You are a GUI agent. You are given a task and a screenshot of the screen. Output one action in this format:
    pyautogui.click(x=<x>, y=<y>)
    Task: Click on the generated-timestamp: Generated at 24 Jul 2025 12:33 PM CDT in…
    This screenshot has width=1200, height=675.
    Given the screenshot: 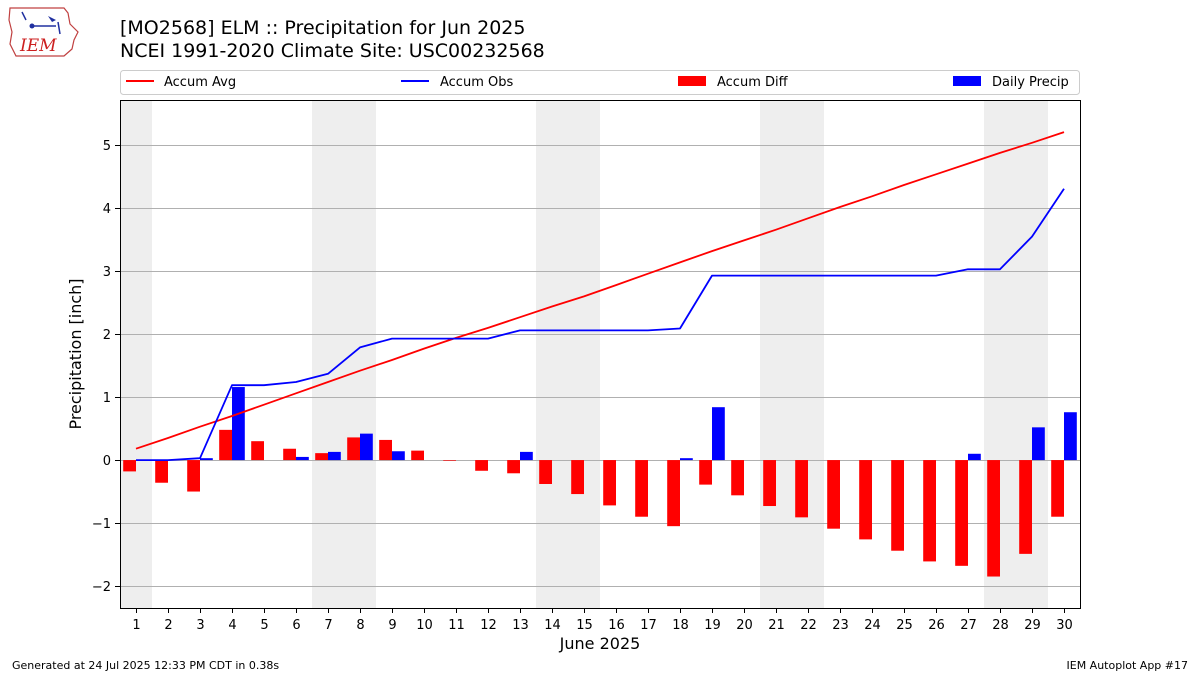 What is the action you would take?
    pyautogui.click(x=146, y=665)
    